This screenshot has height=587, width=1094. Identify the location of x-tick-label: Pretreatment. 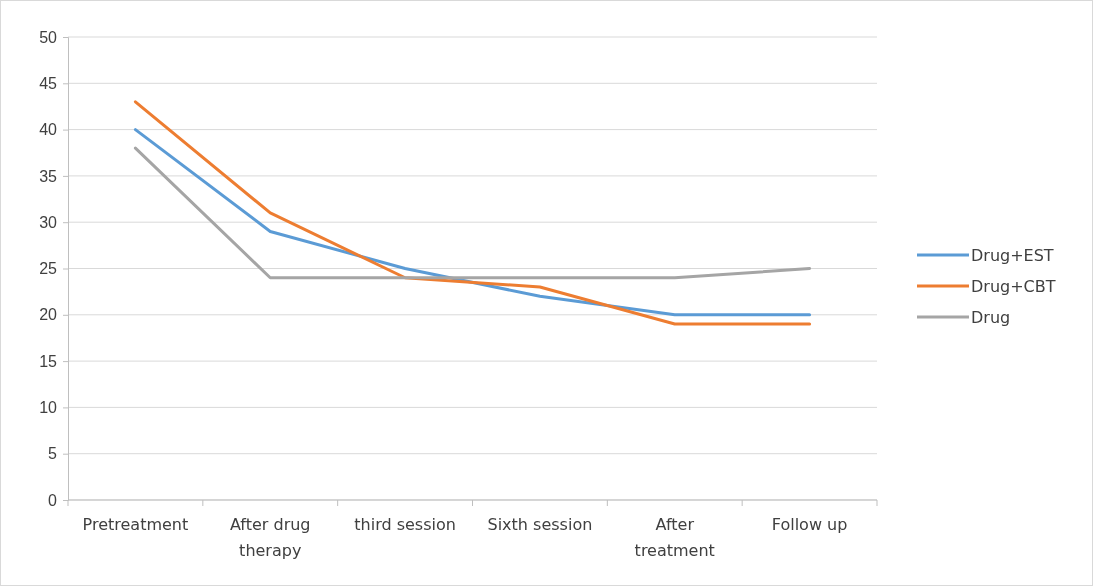
(135, 524).